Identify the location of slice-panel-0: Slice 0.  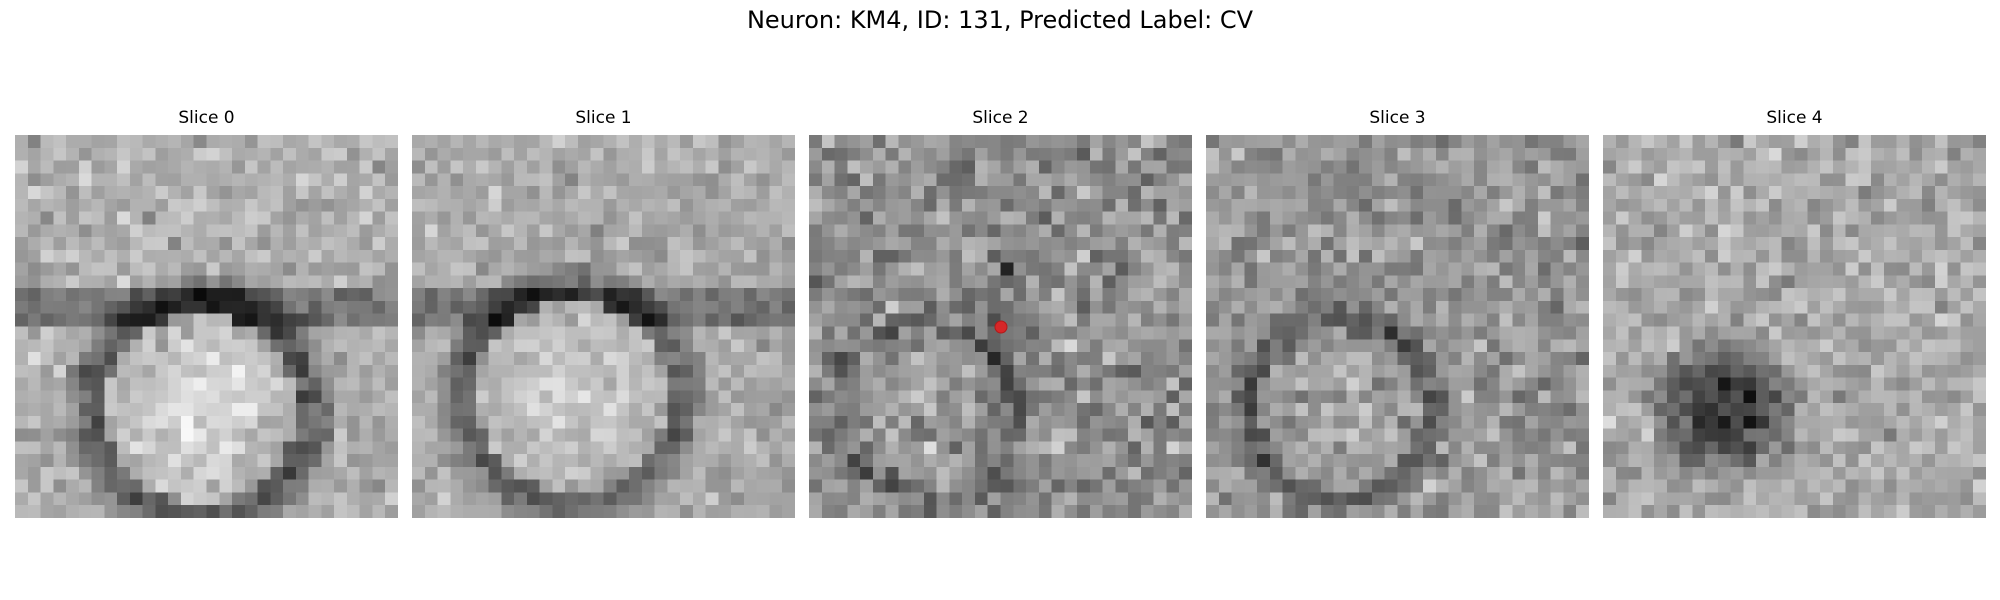
(206, 313).